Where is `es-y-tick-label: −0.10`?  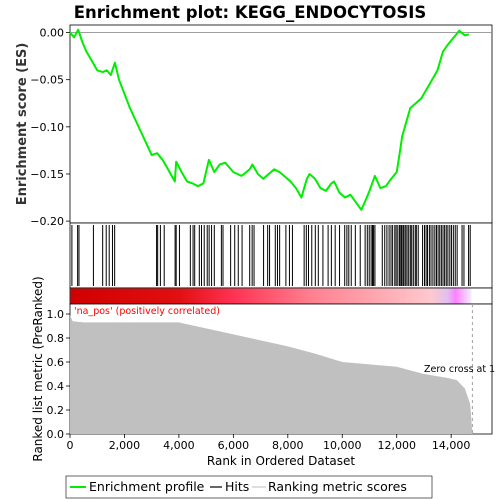 es-y-tick-label: −0.10 is located at coordinates (47, 127).